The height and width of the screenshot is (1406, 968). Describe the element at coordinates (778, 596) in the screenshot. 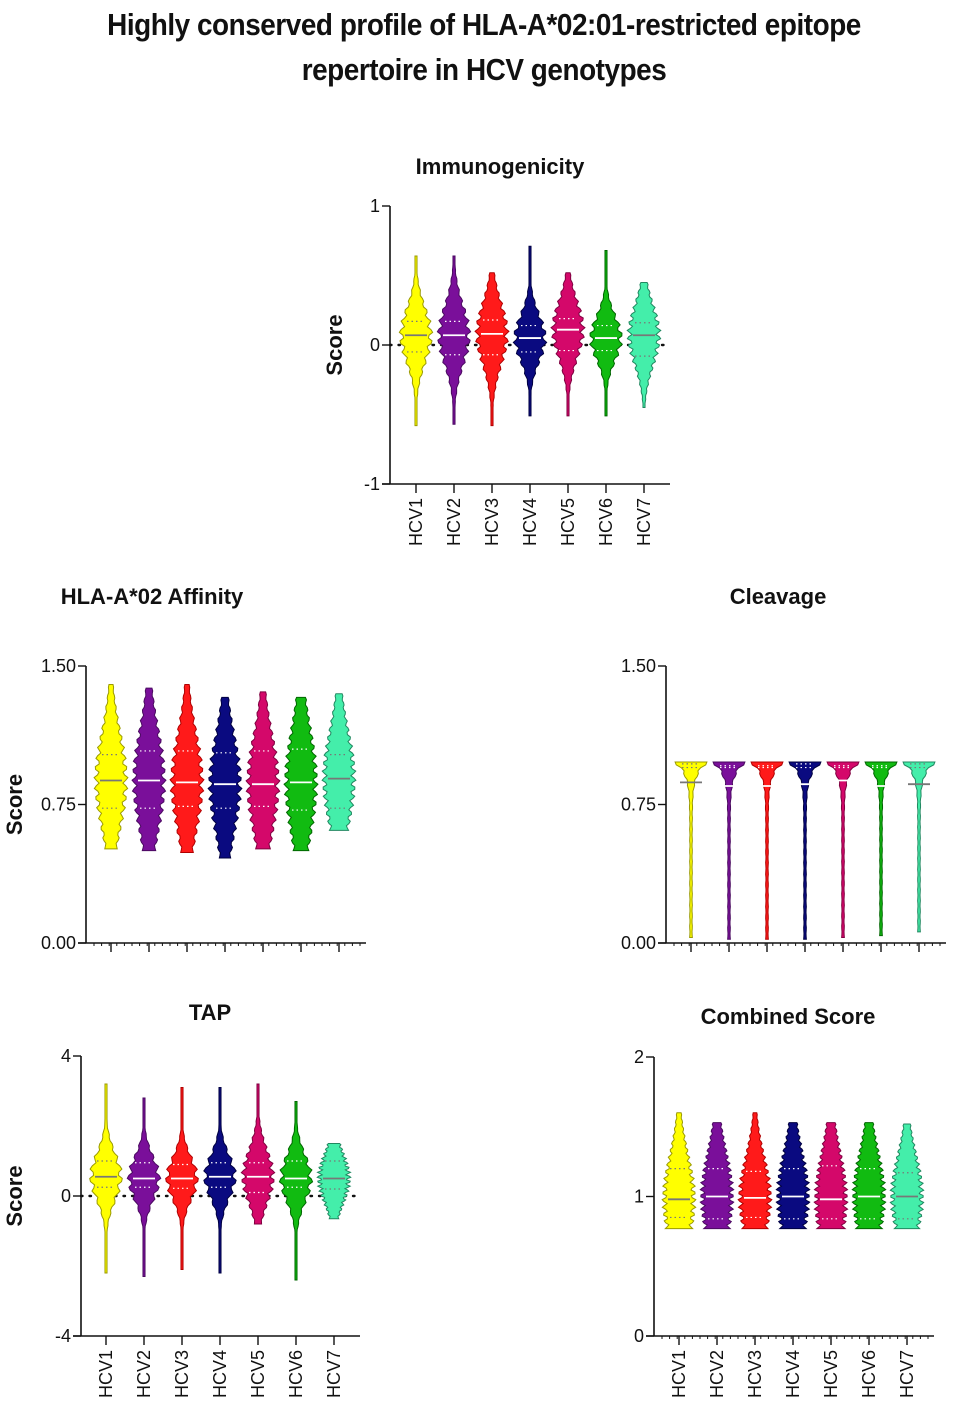

I see `panel-title: Cleavage` at that location.